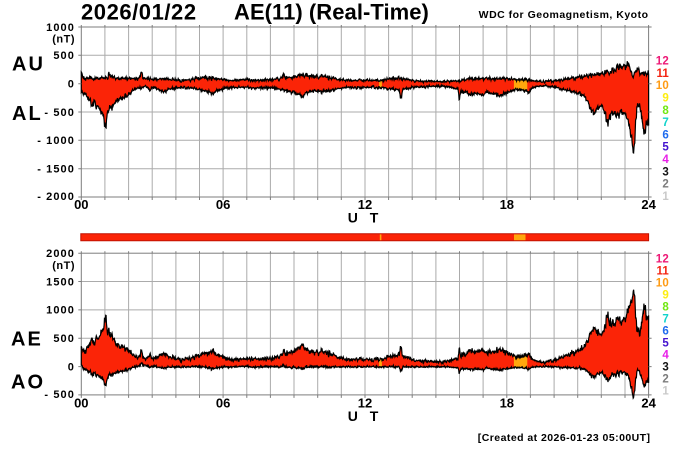 Image resolution: width=700 pixels, height=455 pixels. I want to click on svg-text:[Created at 2026-01-23 05:00UT: [Created at 2026-01-23 05:00UT], so click(564, 438).